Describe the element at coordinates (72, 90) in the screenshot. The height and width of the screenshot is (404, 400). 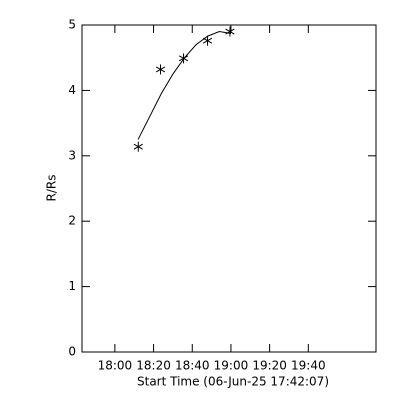
I see `y-tick-label: 4` at that location.